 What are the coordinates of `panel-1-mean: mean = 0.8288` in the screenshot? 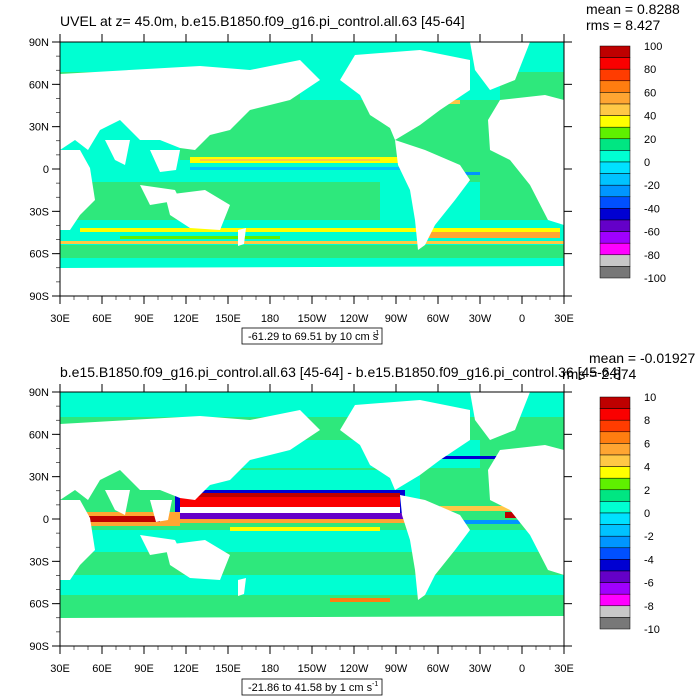 It's located at (633, 9).